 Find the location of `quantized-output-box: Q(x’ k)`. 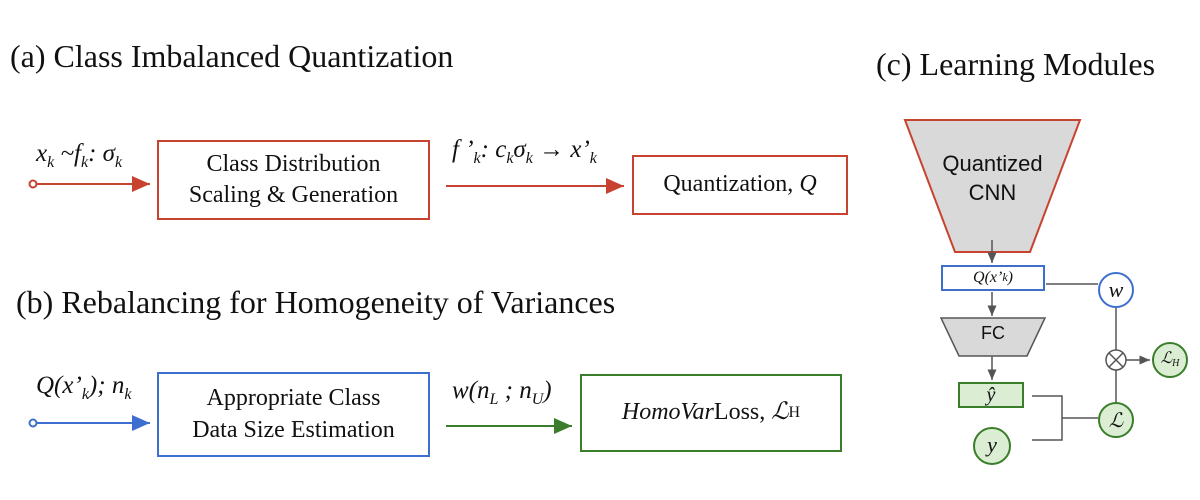

quantized-output-box: Q(x’ k) is located at coordinates (993, 278).